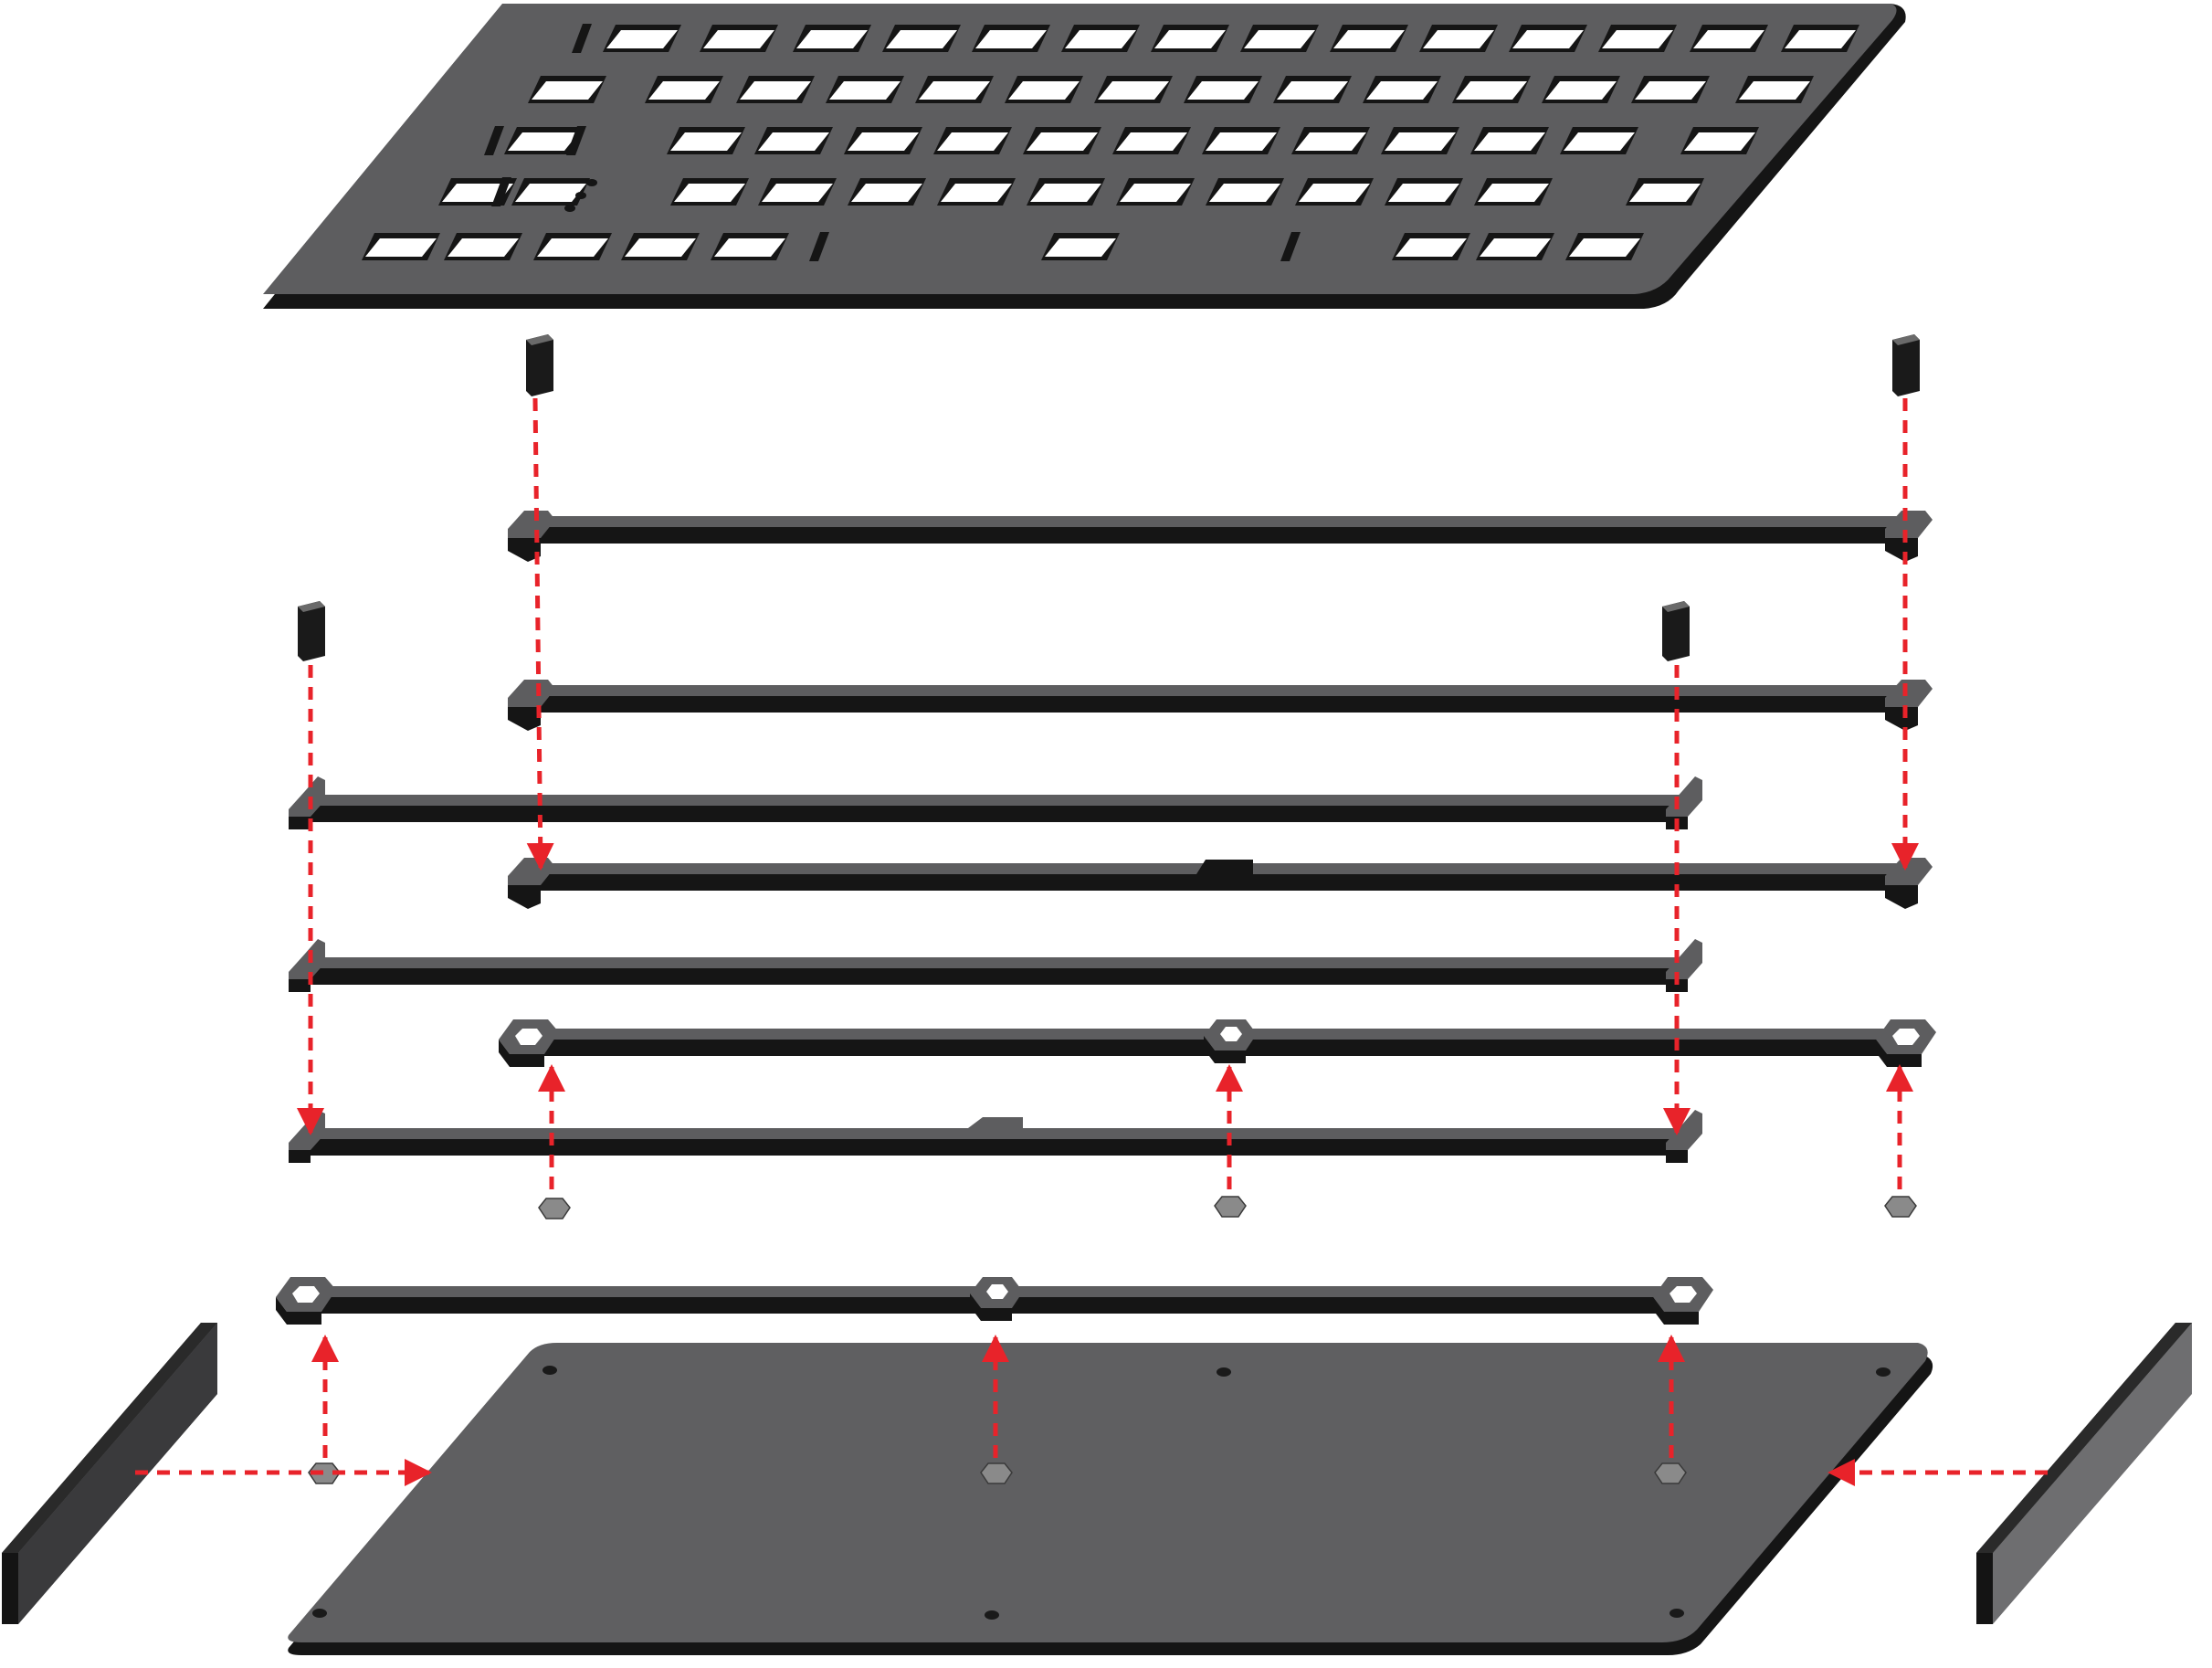 The height and width of the screenshot is (1668, 2212). Describe the element at coordinates (1216, 690) in the screenshot. I see `frame-layer-2-top` at that location.